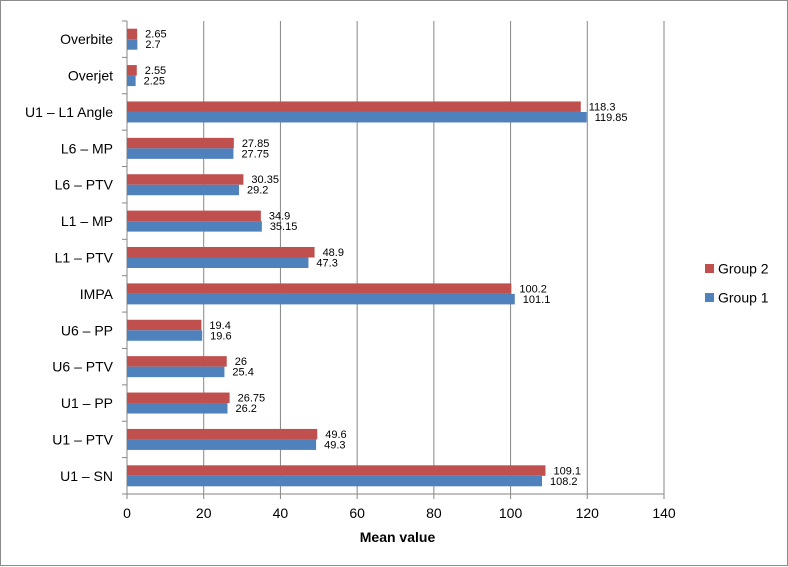 This screenshot has width=788, height=567. Describe the element at coordinates (245, 409) in the screenshot. I see `data-label-group-1: 26.2` at that location.